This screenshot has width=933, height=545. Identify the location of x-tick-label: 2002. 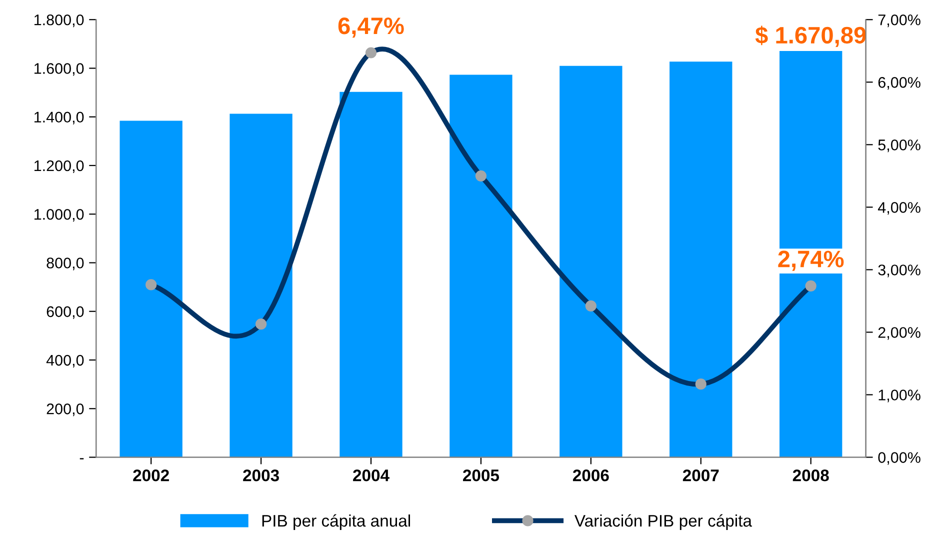
(151, 476).